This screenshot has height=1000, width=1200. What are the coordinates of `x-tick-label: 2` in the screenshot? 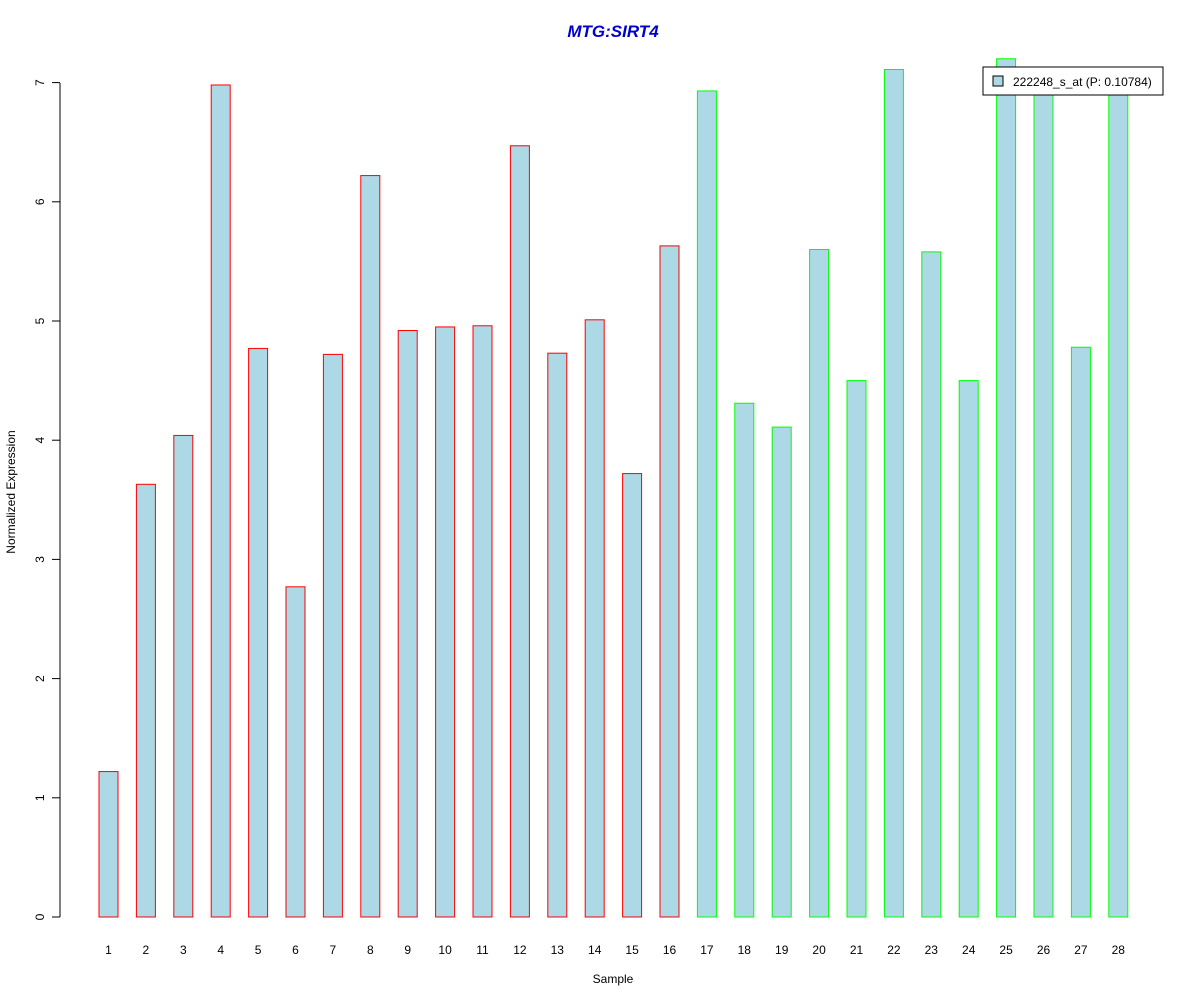 It's located at (146, 950).